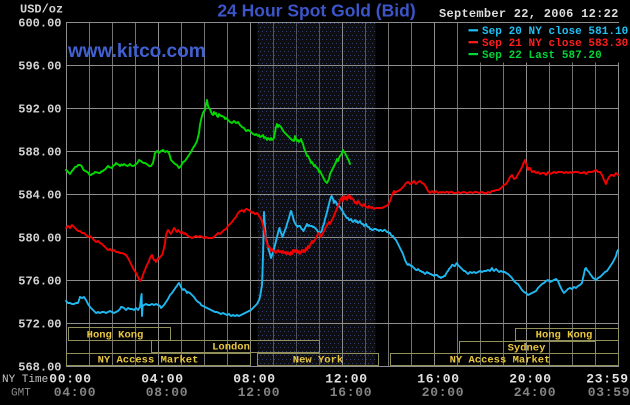 The width and height of the screenshot is (630, 405). What do you see at coordinates (39, 325) in the screenshot?
I see `svg-text: 572.00` at bounding box center [39, 325].